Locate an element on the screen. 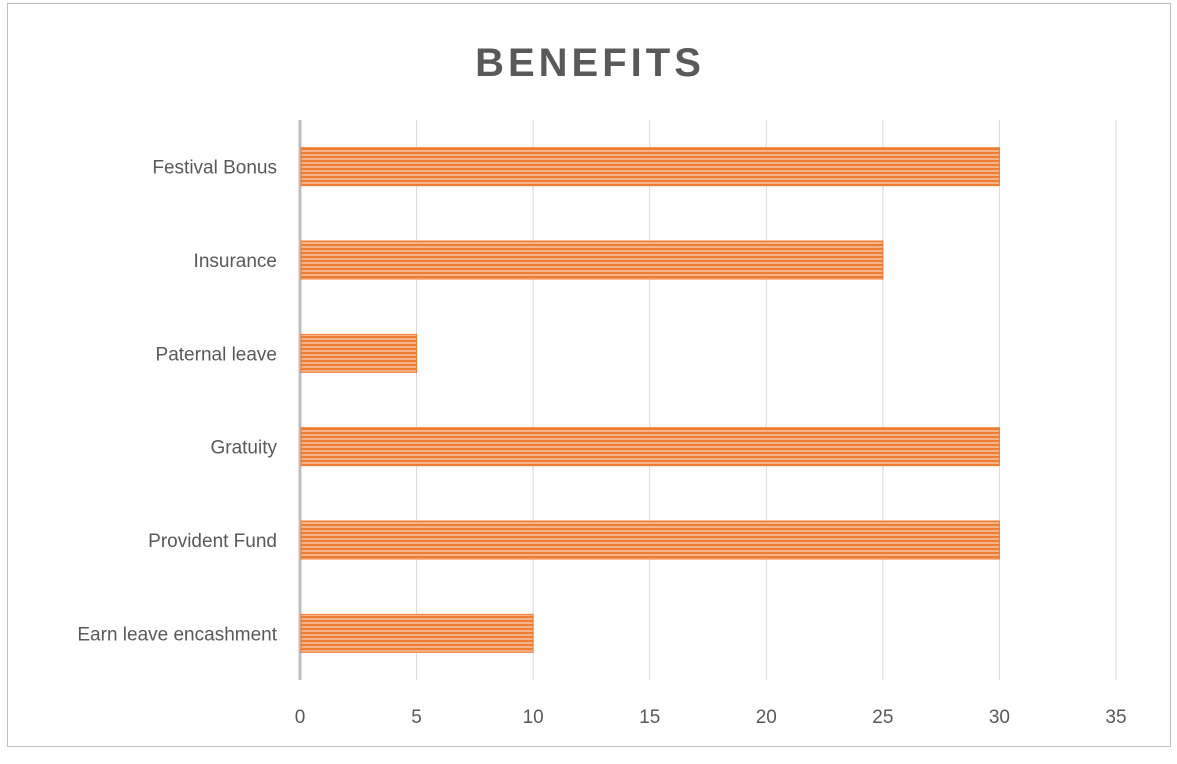 Image resolution: width=1177 pixels, height=764 pixels. chart-title: BENEFITS is located at coordinates (590, 63).